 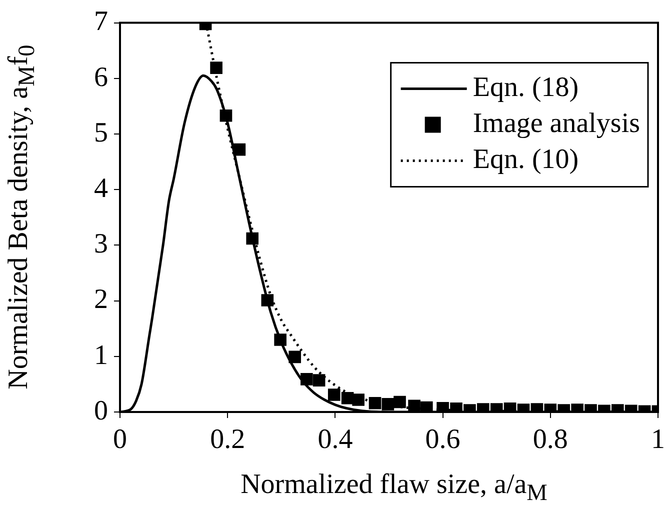 What do you see at coordinates (550, 440) in the screenshot?
I see `x-tick-label: 0.8` at bounding box center [550, 440].